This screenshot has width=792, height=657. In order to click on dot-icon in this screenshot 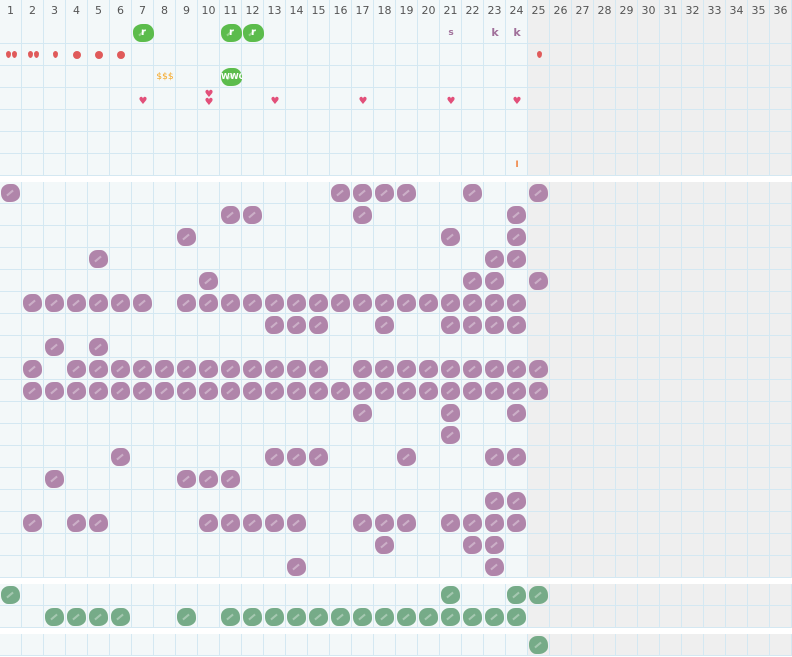, I will do `click(77, 56)`.